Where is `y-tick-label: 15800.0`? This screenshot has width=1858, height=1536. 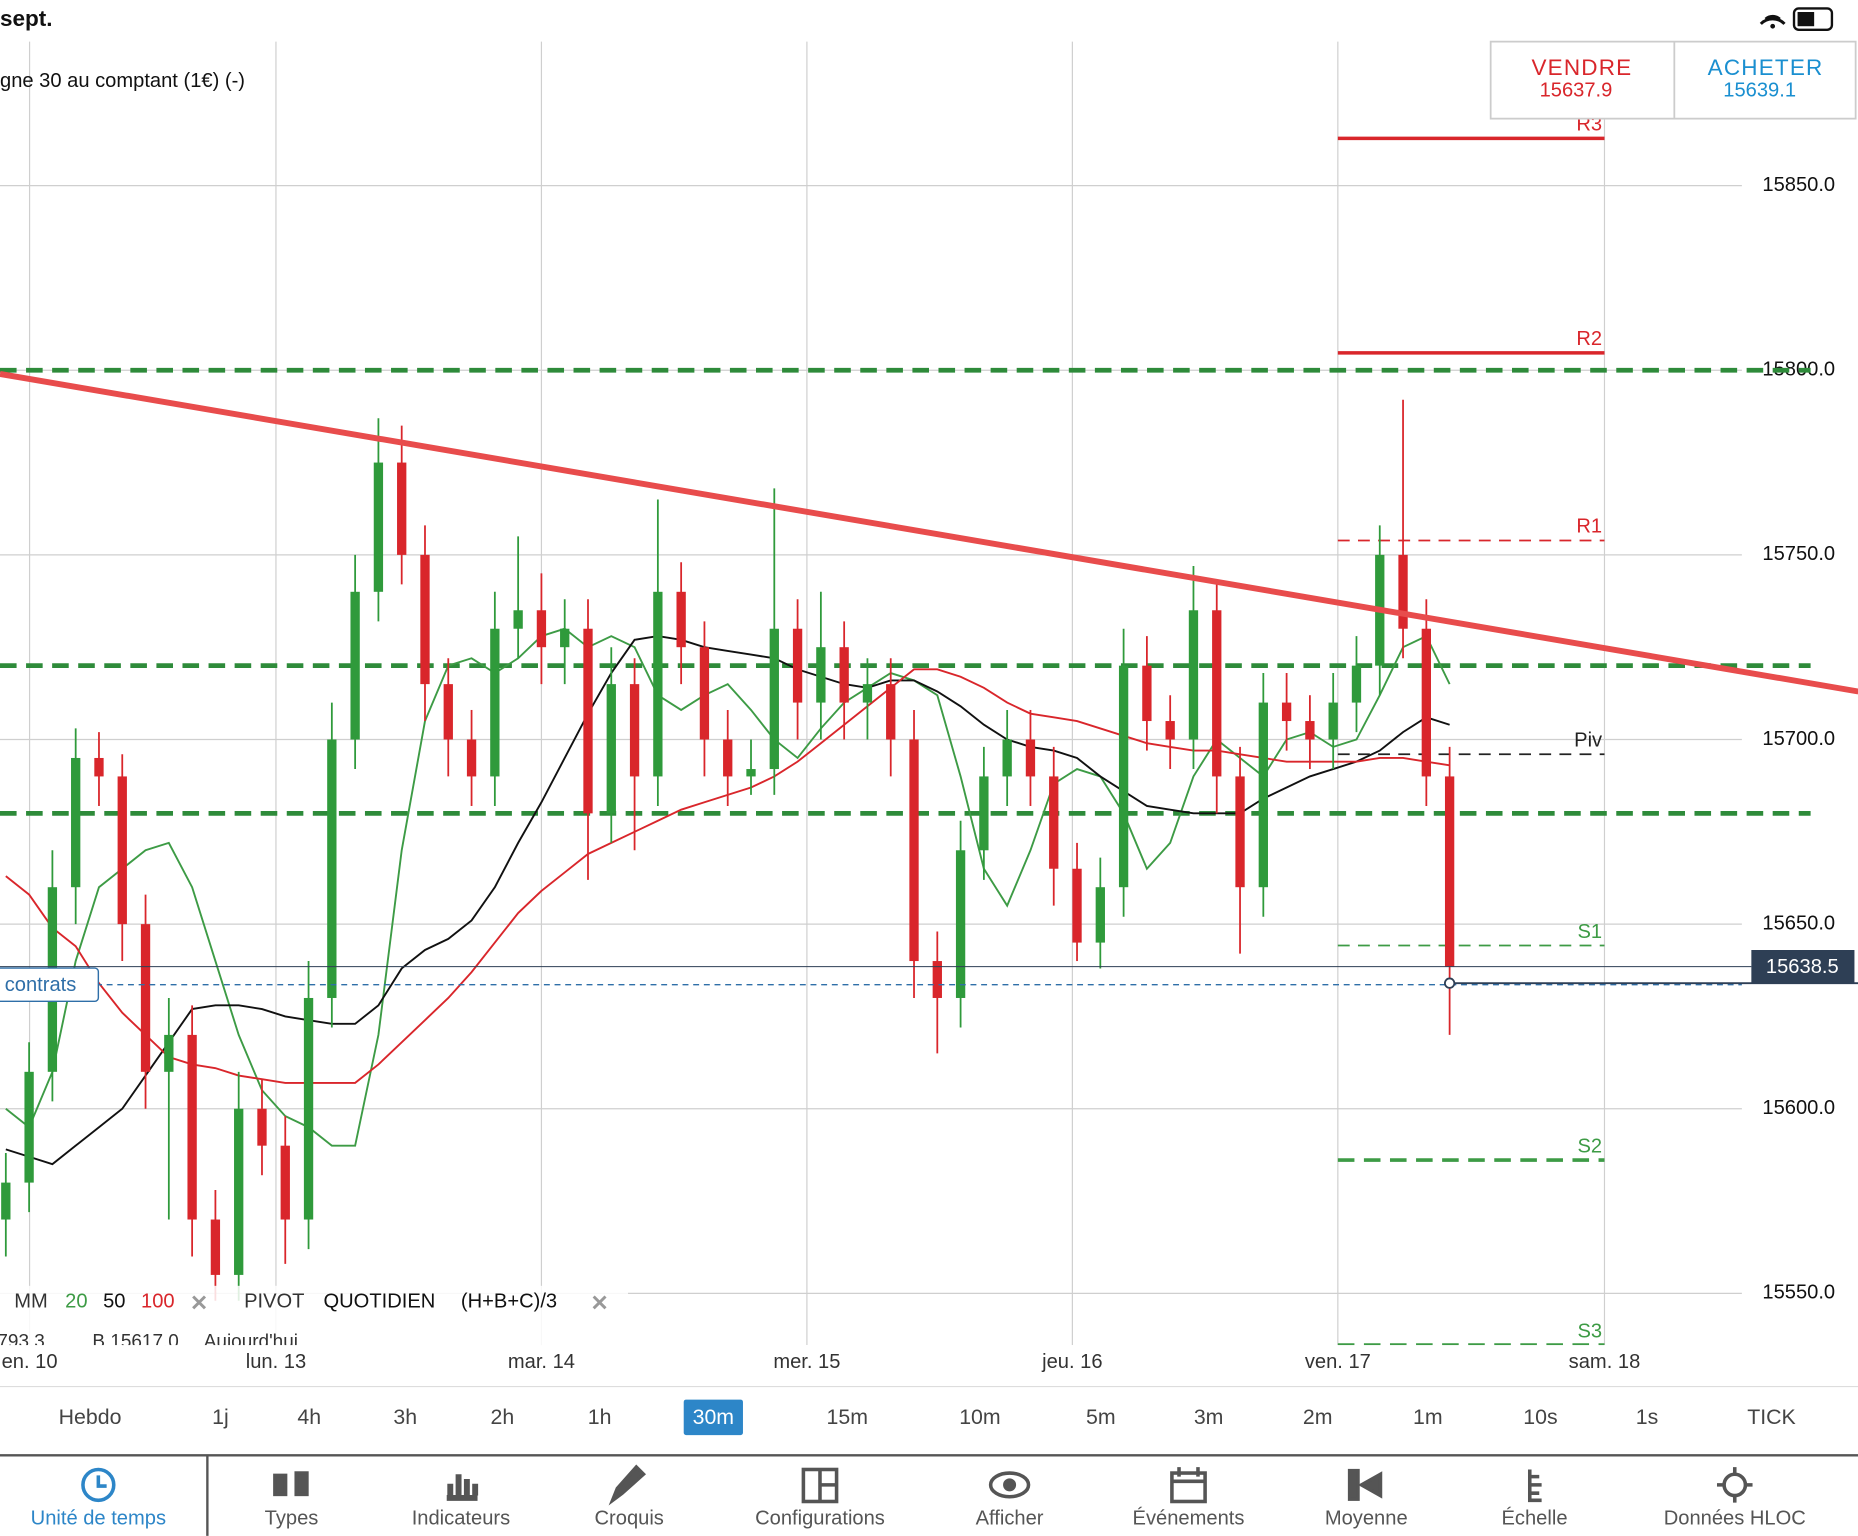 y-tick-label: 15800.0 is located at coordinates (1798, 370).